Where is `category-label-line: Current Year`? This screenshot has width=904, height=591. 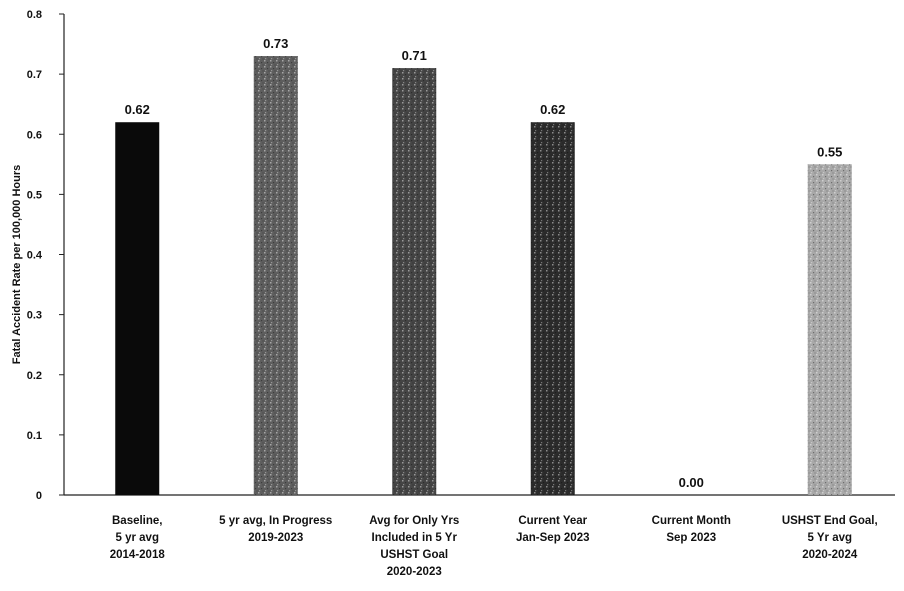 category-label-line: Current Year is located at coordinates (552, 521).